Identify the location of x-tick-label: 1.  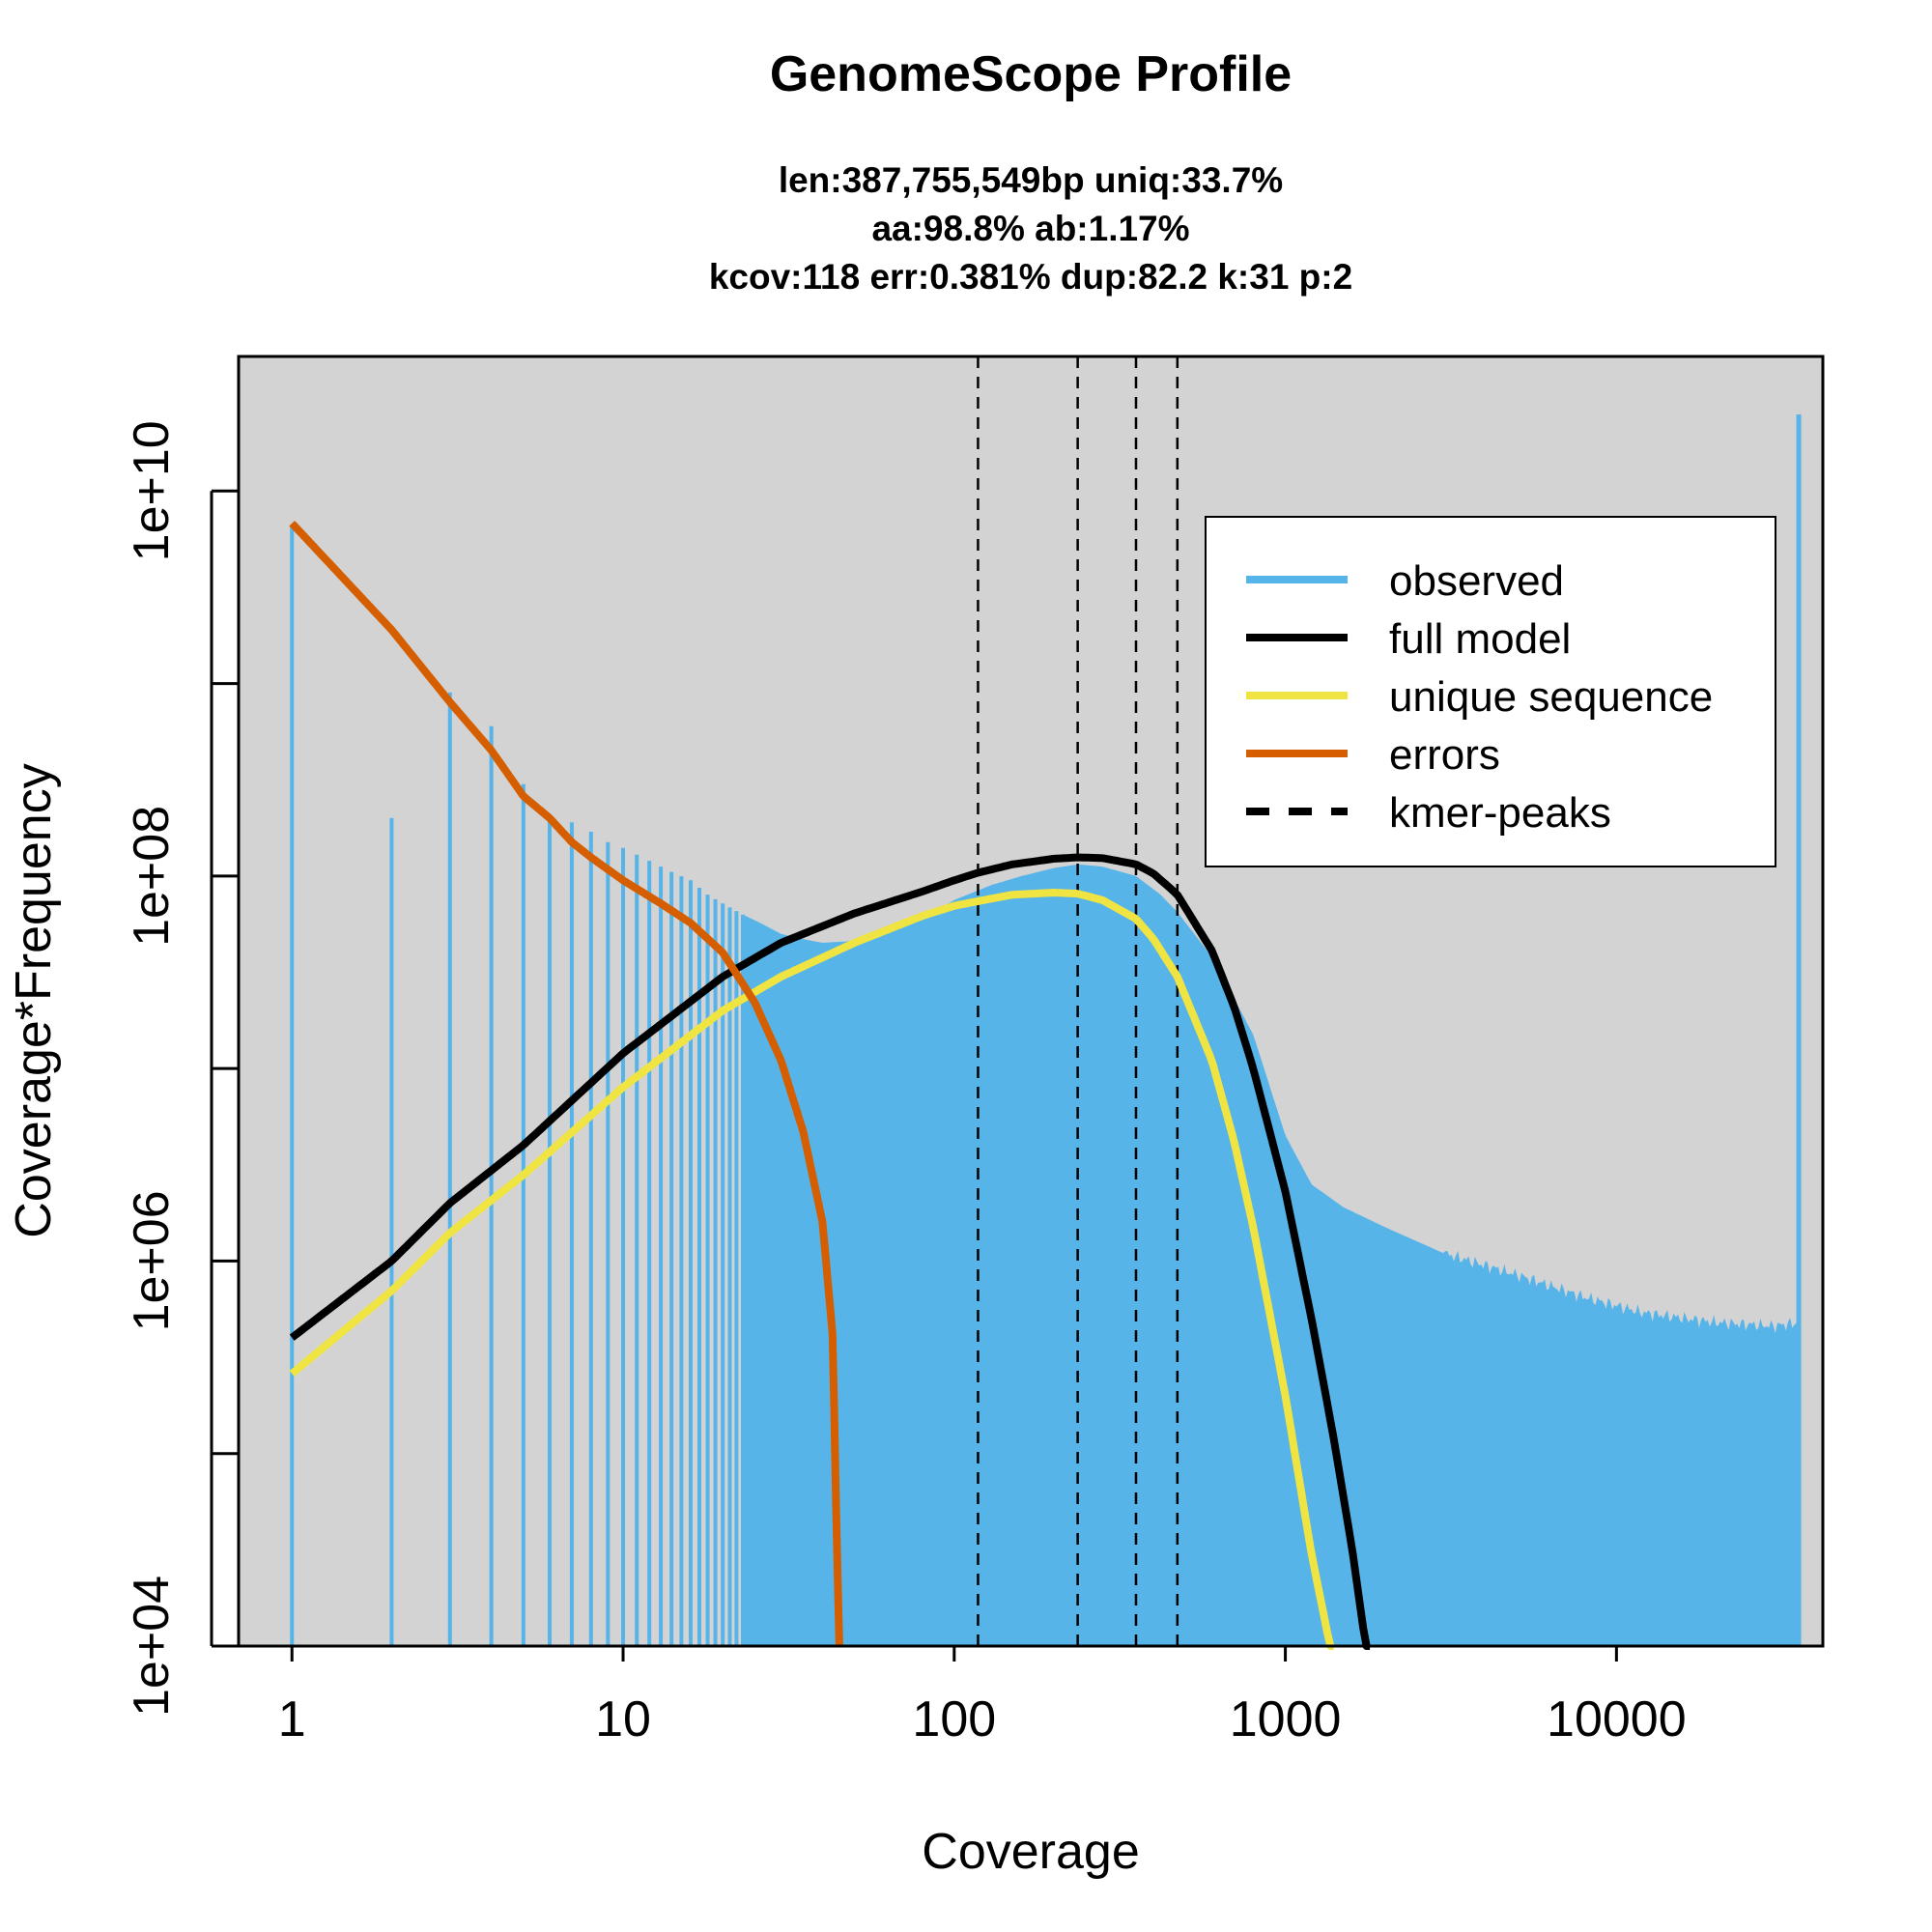
(292, 1719).